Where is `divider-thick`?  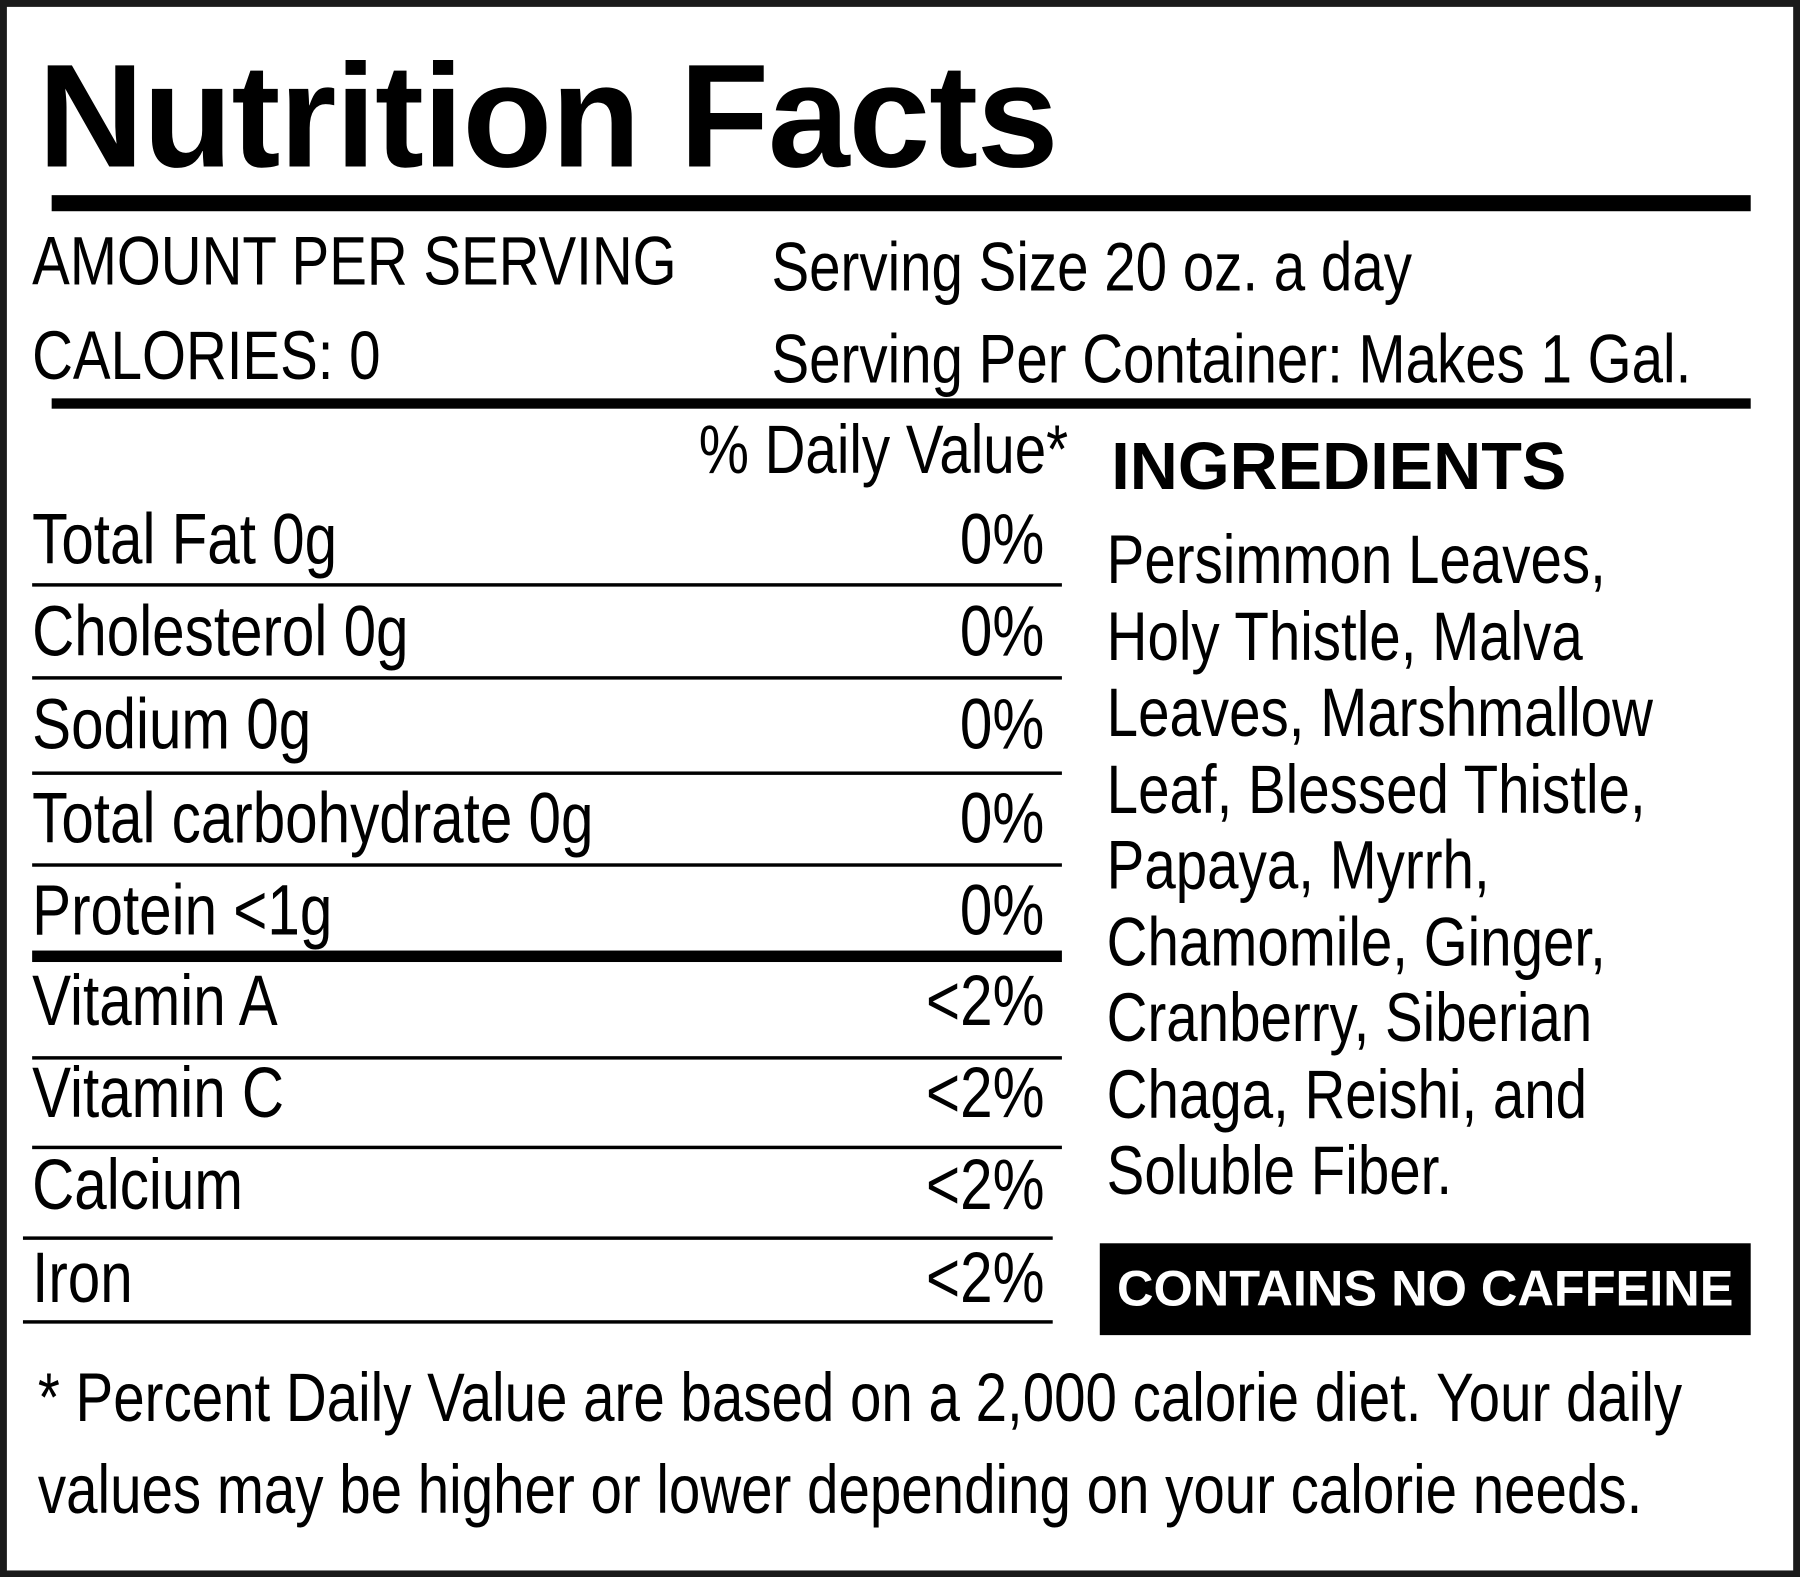
divider-thick is located at coordinates (901, 203).